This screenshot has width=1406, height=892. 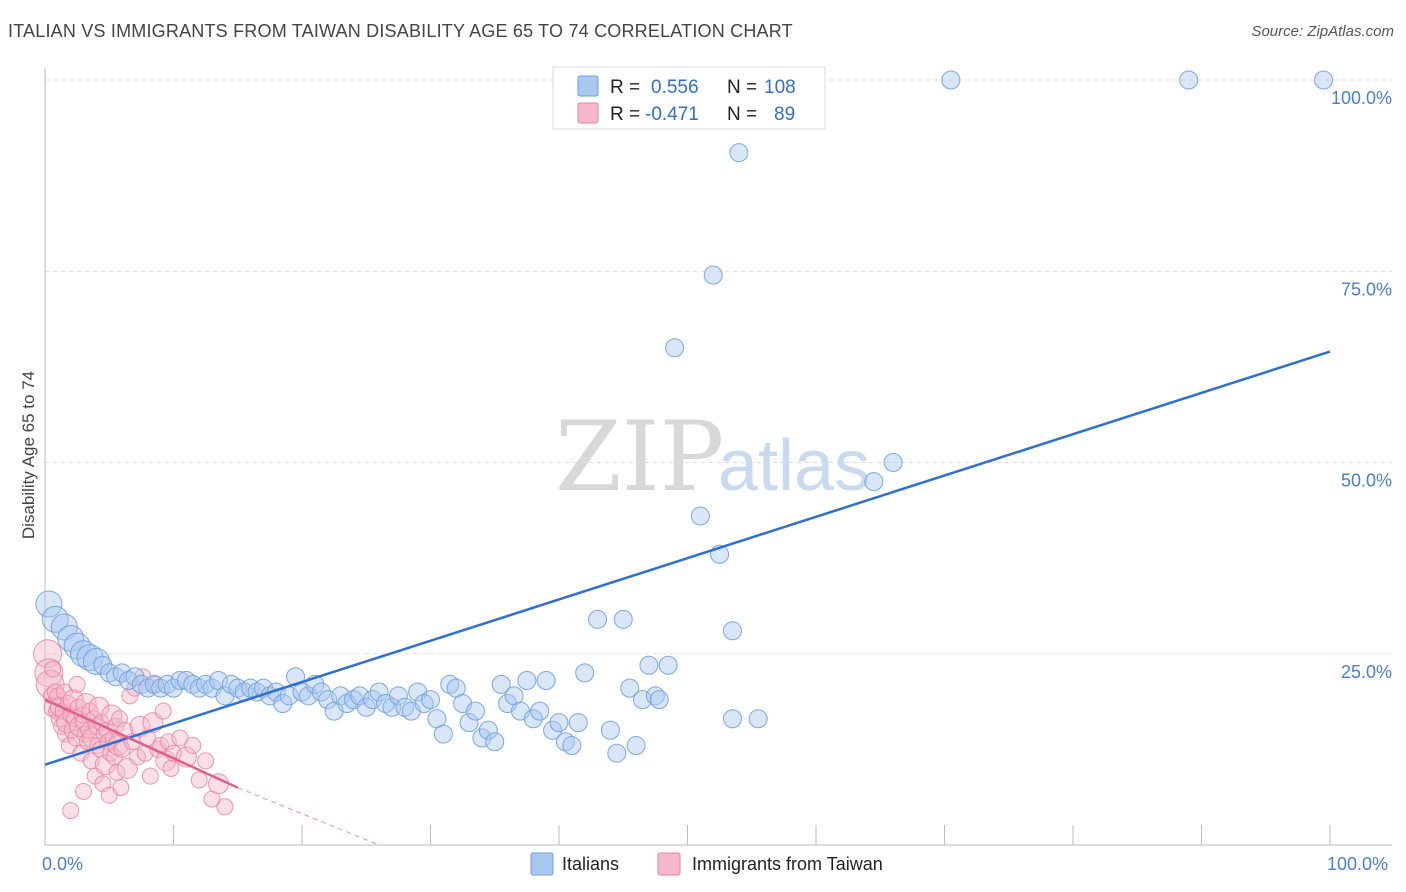 I want to click on bottom-legend: Italians Immigrants from Taiwan, so click(x=706, y=864).